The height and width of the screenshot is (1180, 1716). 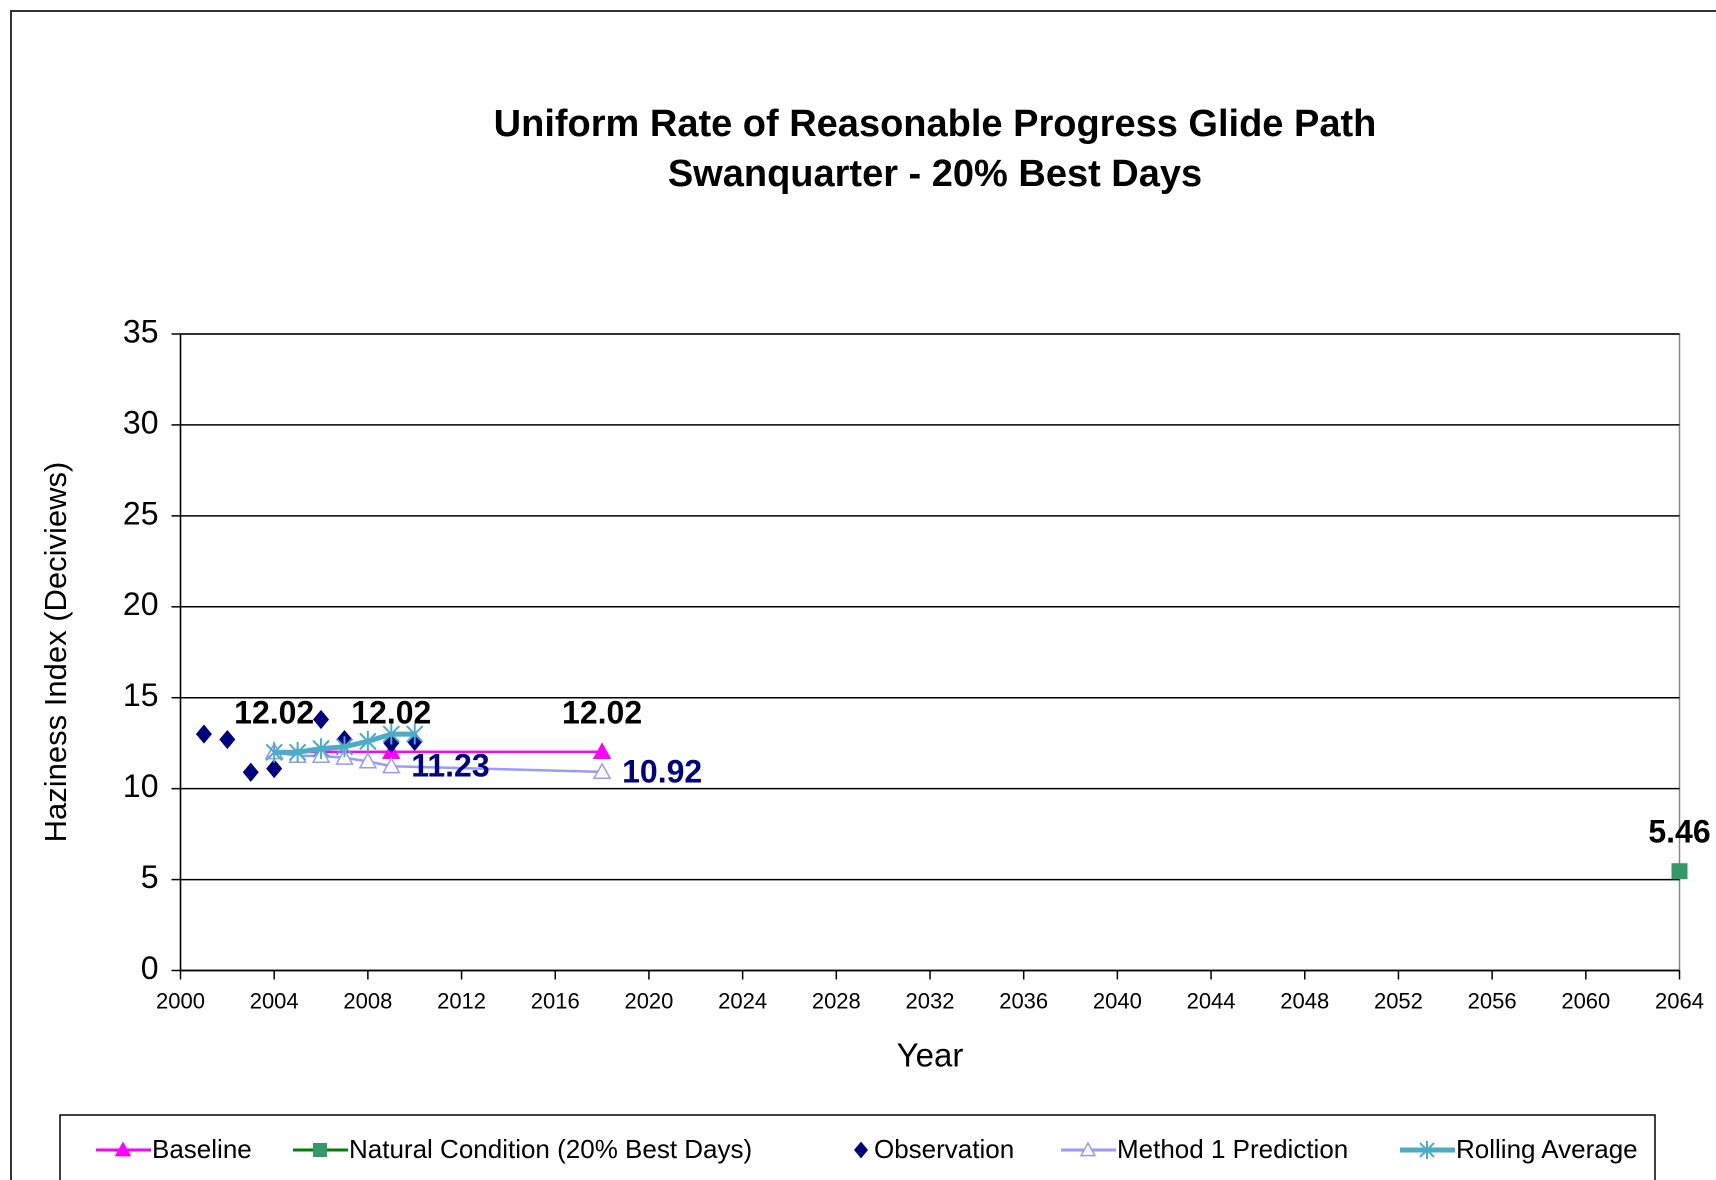 I want to click on x-tick-label: 2048, so click(x=1304, y=1000).